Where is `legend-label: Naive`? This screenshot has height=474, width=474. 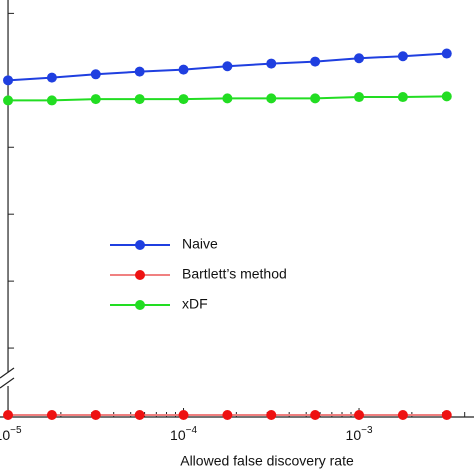 legend-label: Naive is located at coordinates (200, 244).